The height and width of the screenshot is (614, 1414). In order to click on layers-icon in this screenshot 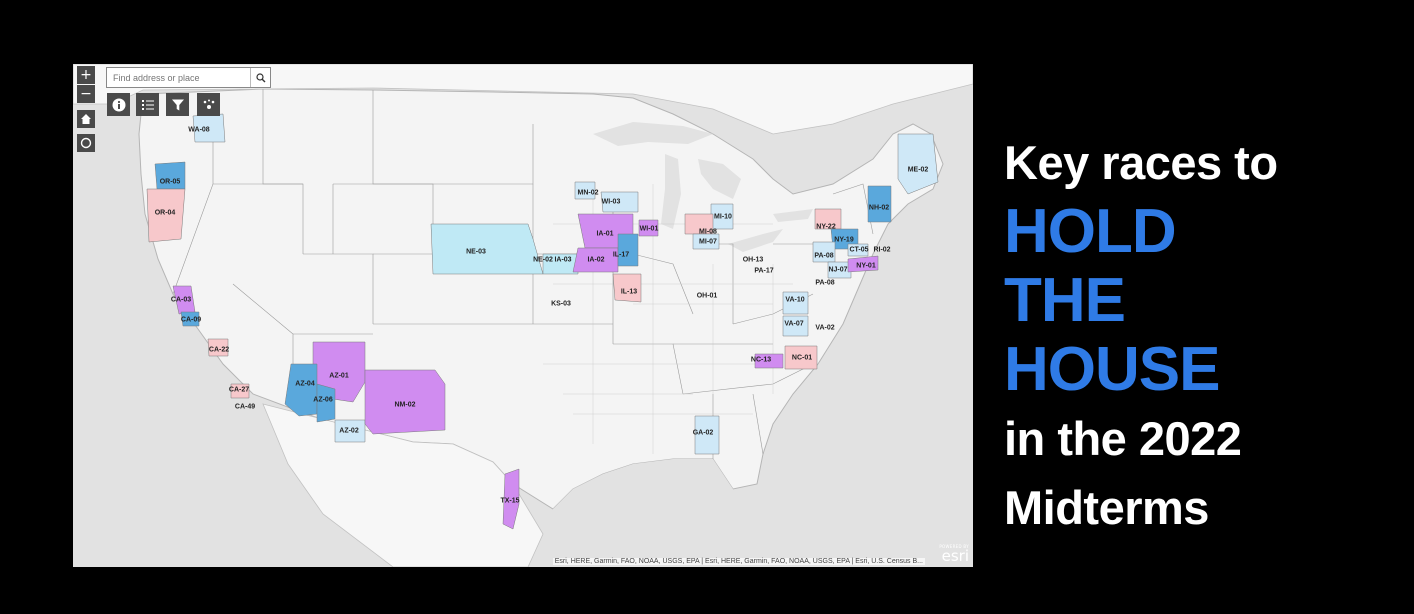, I will do `click(208, 104)`.